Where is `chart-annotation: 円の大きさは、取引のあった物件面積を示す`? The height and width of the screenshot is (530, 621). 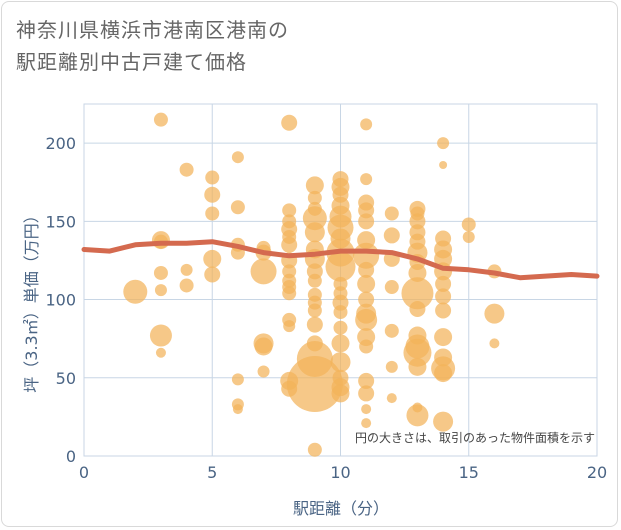 chart-annotation: 円の大きさは、取引のあった物件面積を示す is located at coordinates (475, 437).